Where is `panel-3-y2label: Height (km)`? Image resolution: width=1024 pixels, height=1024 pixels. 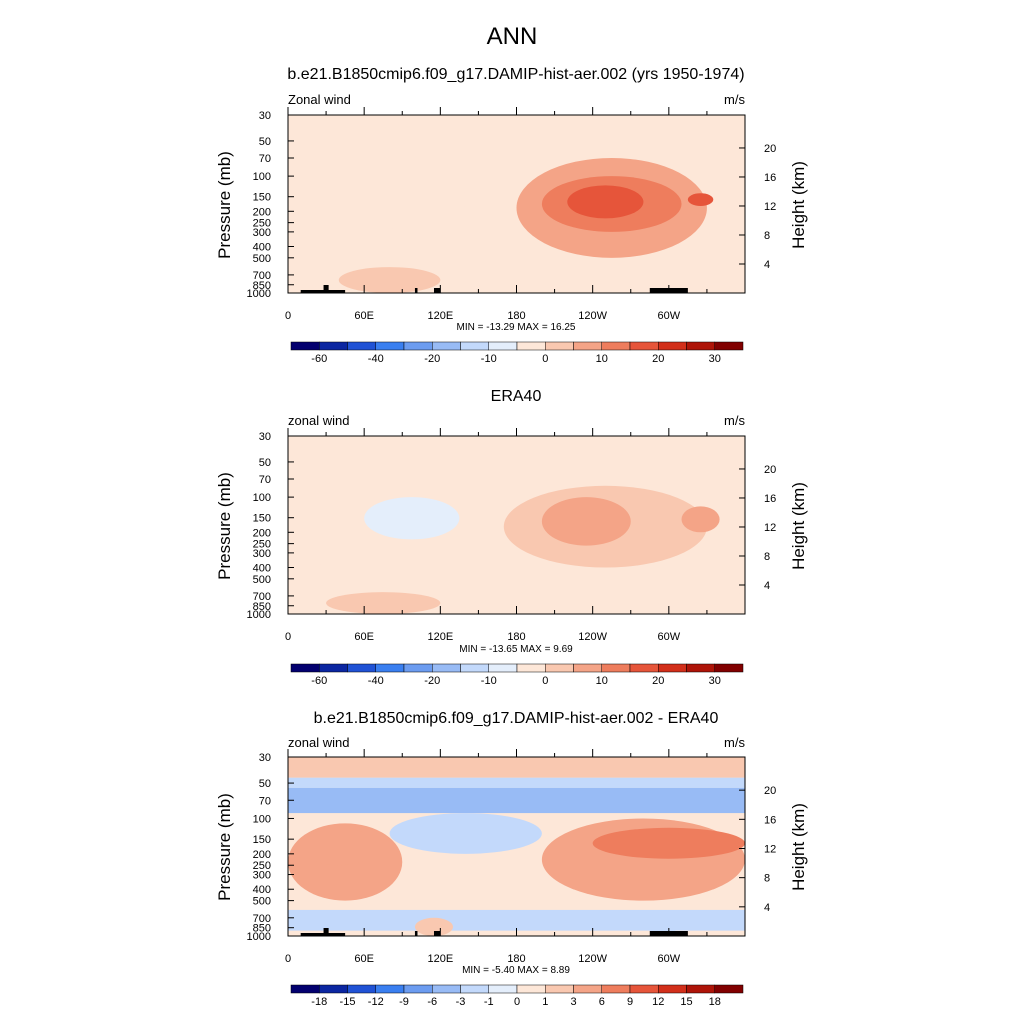
panel-3-y2label: Height (km) is located at coordinates (798, 847).